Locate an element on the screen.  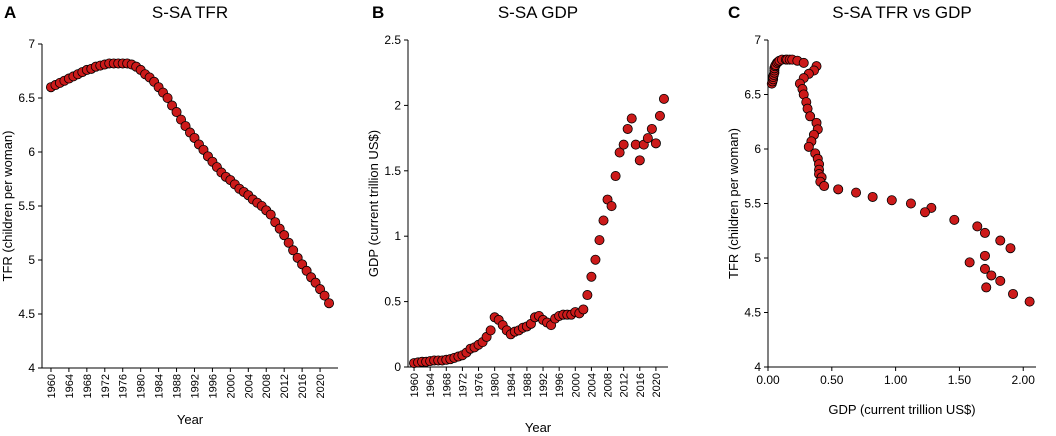
y-tick-label: 6 is located at coordinates (31, 152).